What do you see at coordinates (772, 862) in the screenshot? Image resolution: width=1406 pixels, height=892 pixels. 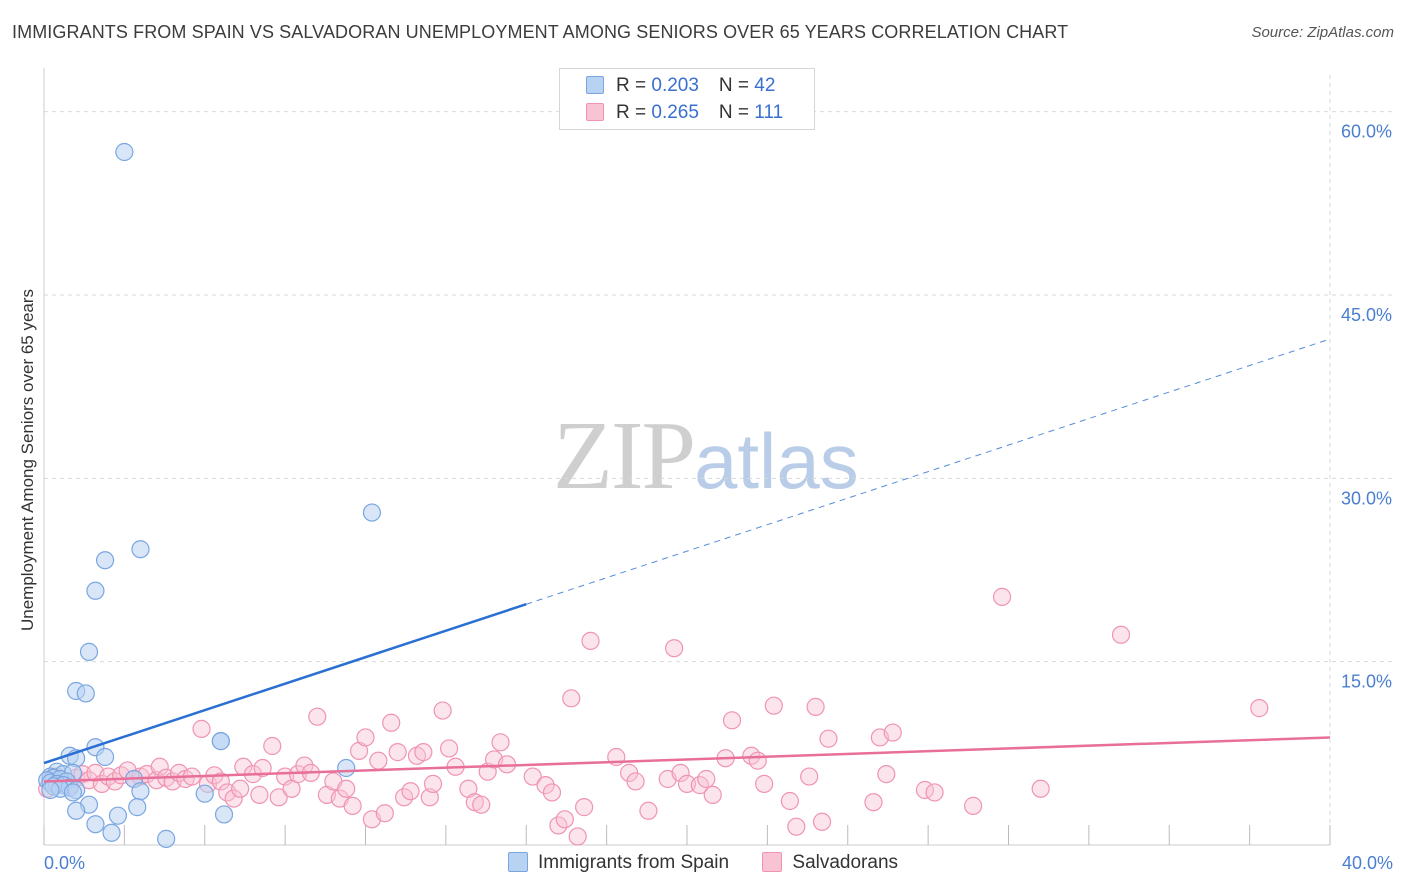 I see `pink-swatch` at bounding box center [772, 862].